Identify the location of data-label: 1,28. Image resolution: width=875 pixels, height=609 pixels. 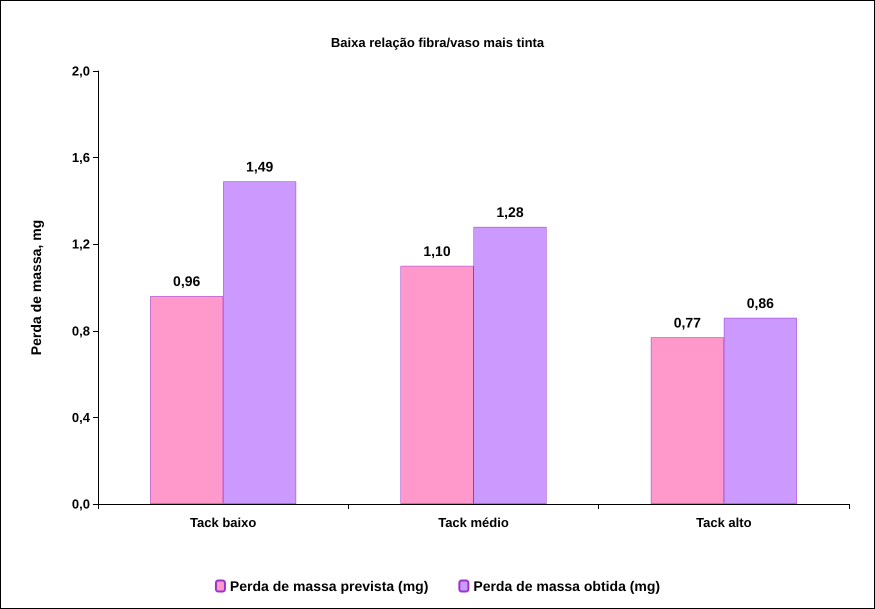
(510, 212).